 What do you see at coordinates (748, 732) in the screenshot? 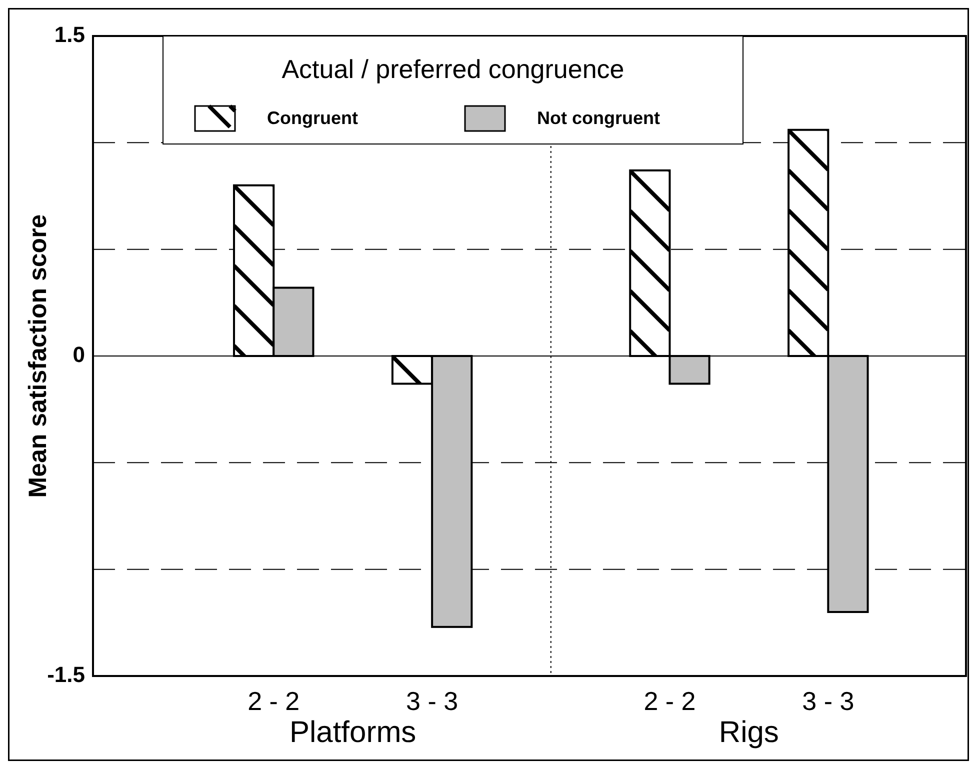
I see `text: Rigs` at bounding box center [748, 732].